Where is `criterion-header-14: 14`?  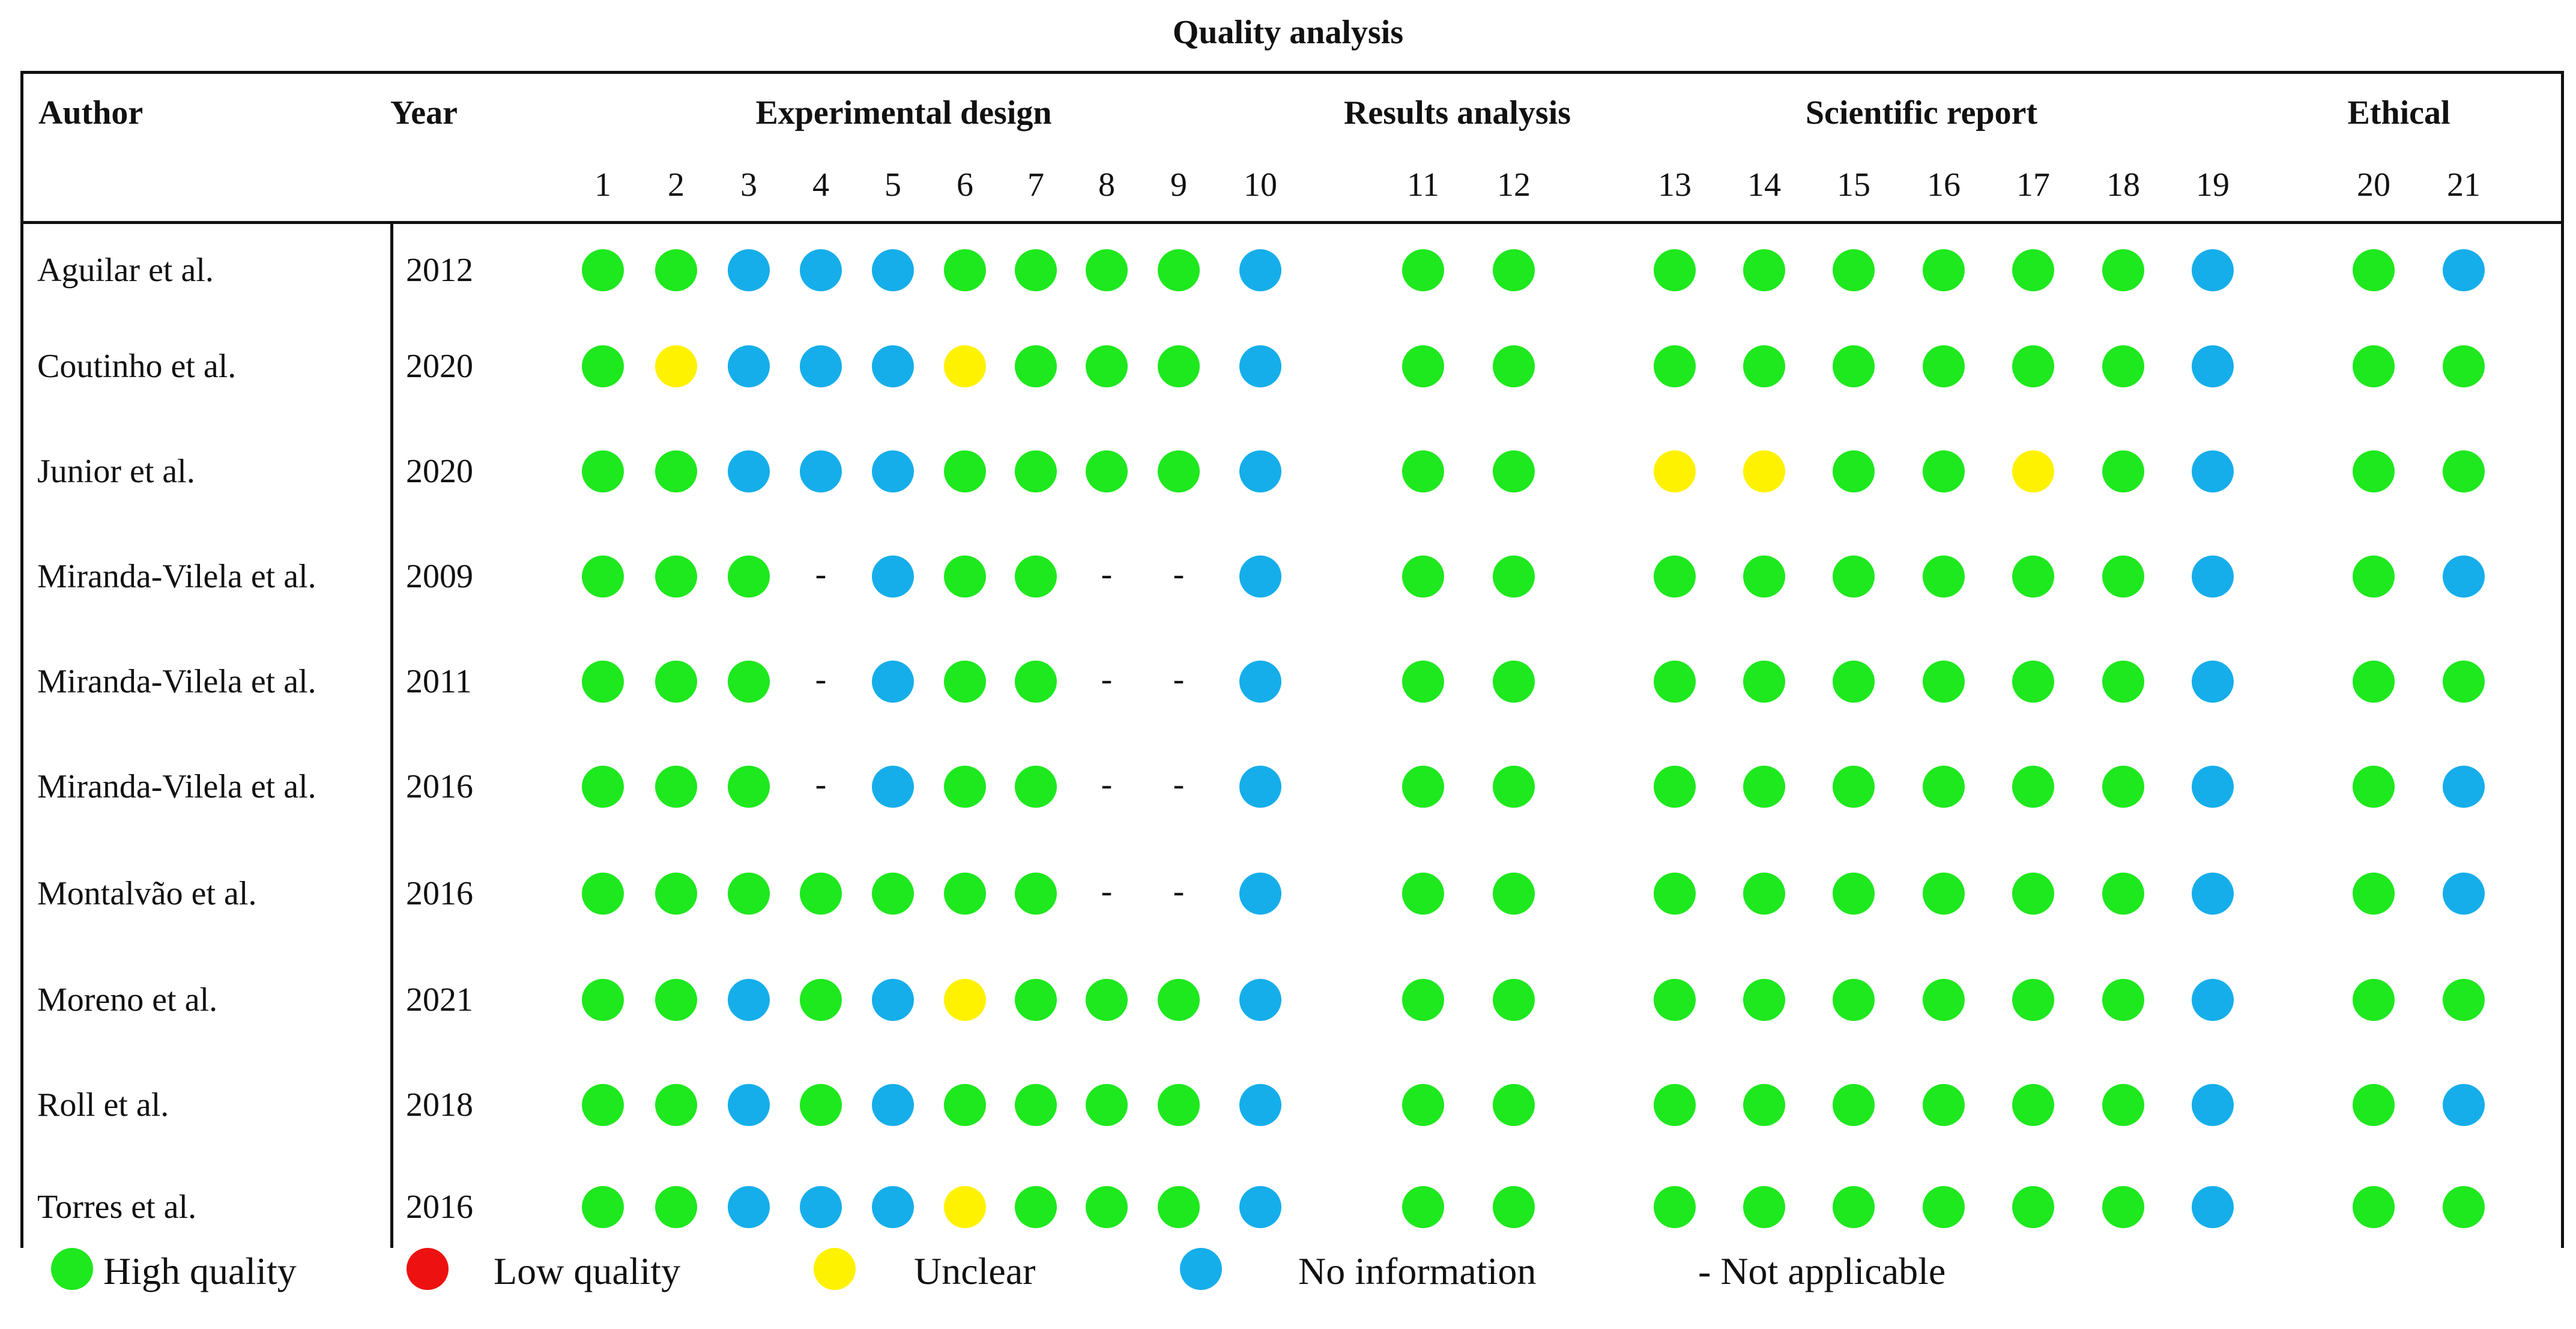 criterion-header-14: 14 is located at coordinates (1764, 185).